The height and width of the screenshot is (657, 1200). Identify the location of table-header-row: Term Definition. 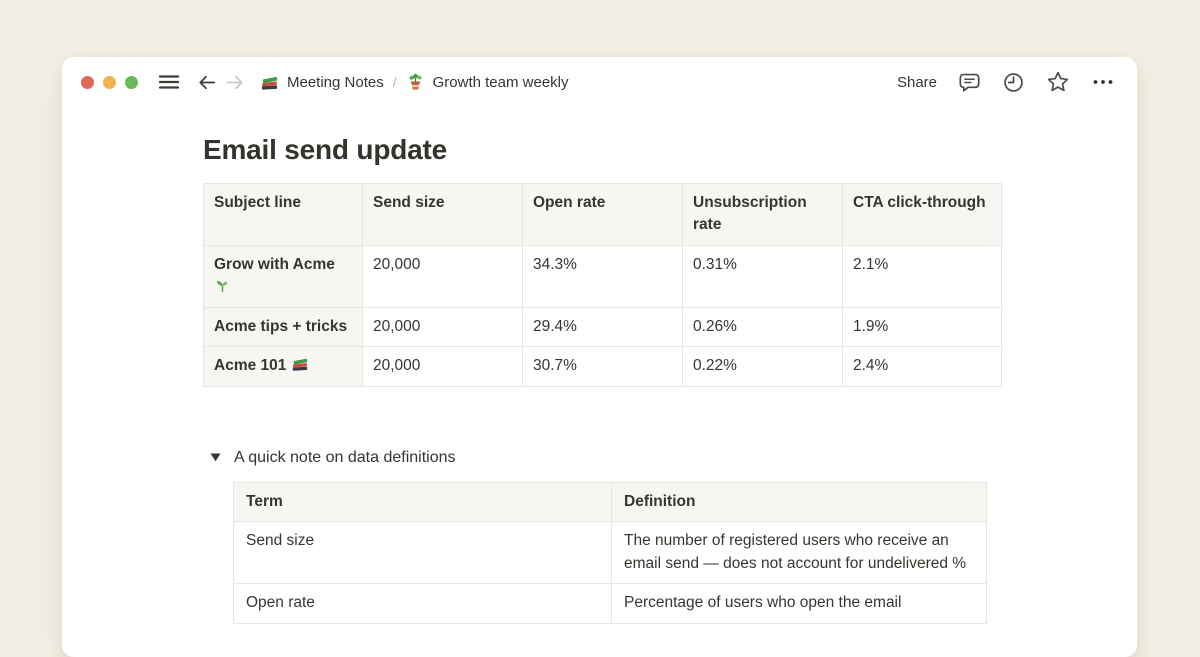
(610, 502).